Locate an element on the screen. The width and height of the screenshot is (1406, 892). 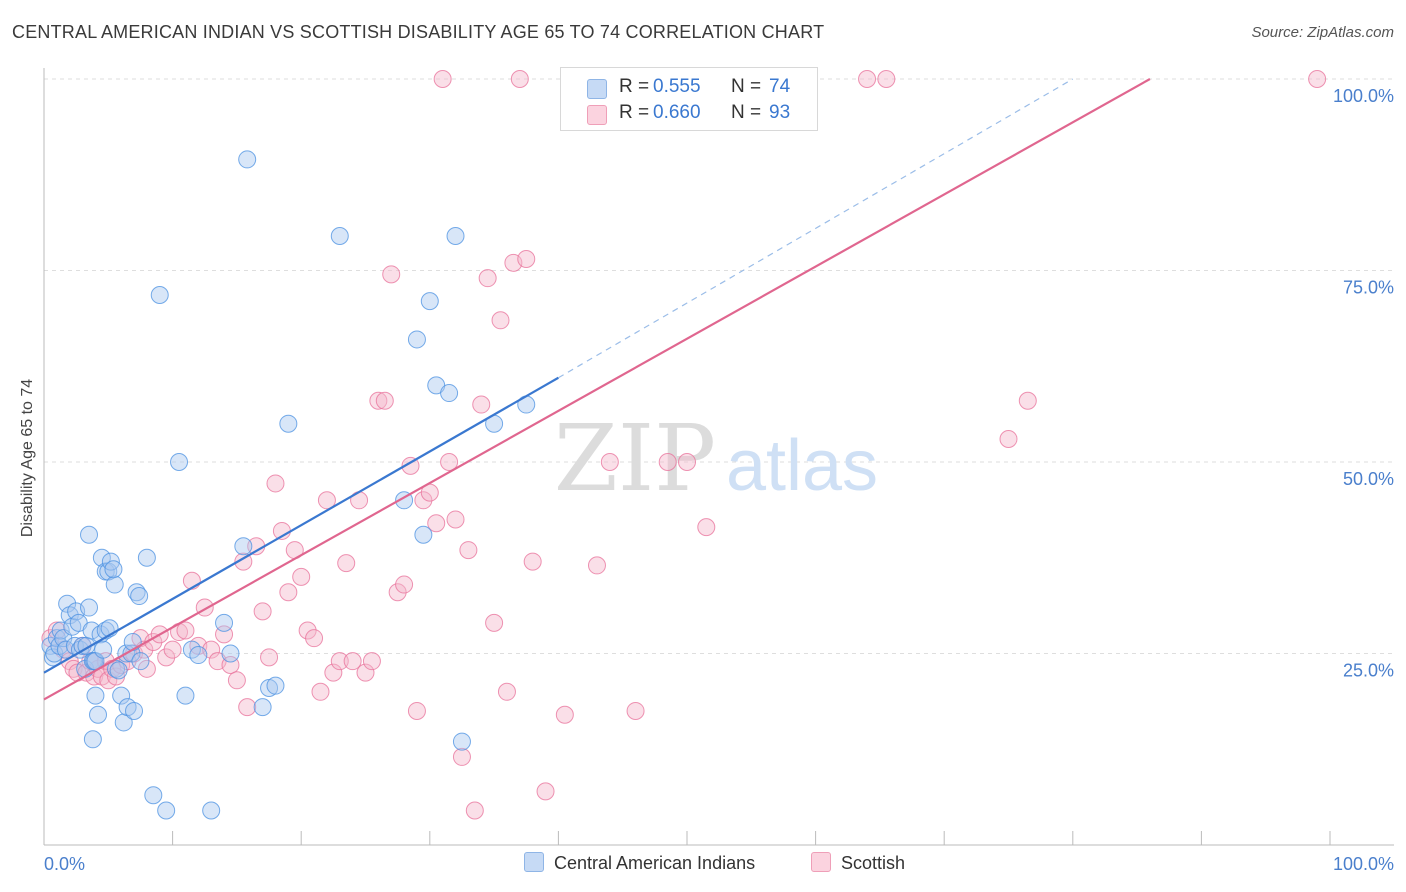
bottom-legend-label: Central American Indians is located at coordinates (655, 863).